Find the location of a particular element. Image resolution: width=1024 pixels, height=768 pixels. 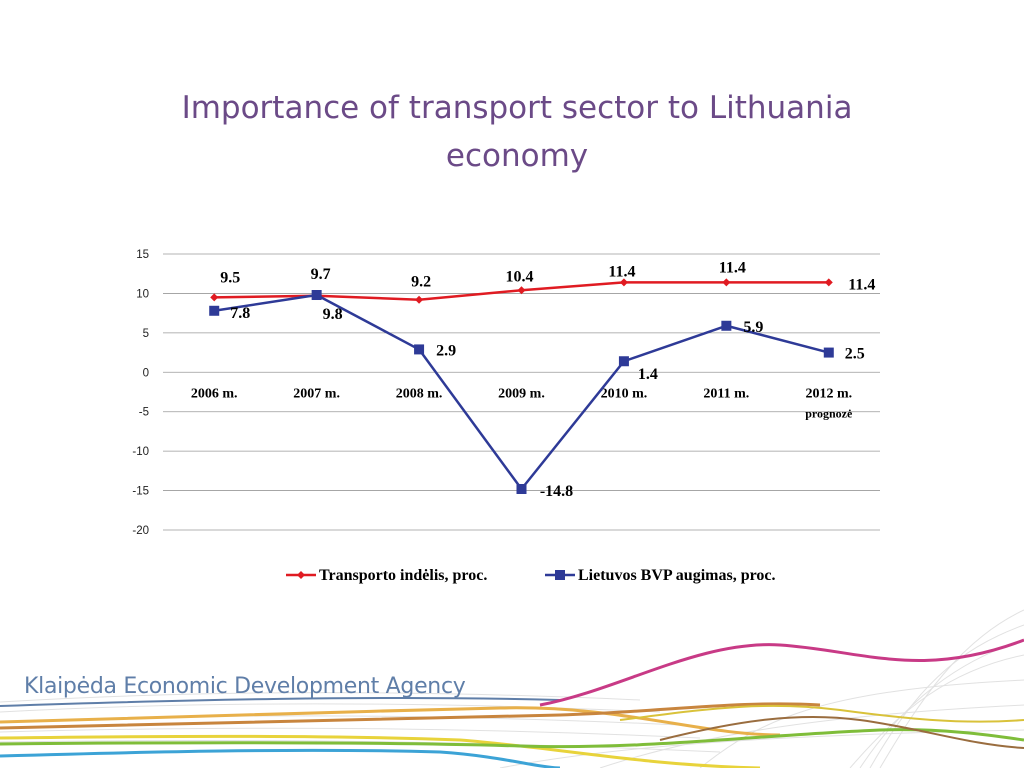

data-label: 9.5 is located at coordinates (230, 277).